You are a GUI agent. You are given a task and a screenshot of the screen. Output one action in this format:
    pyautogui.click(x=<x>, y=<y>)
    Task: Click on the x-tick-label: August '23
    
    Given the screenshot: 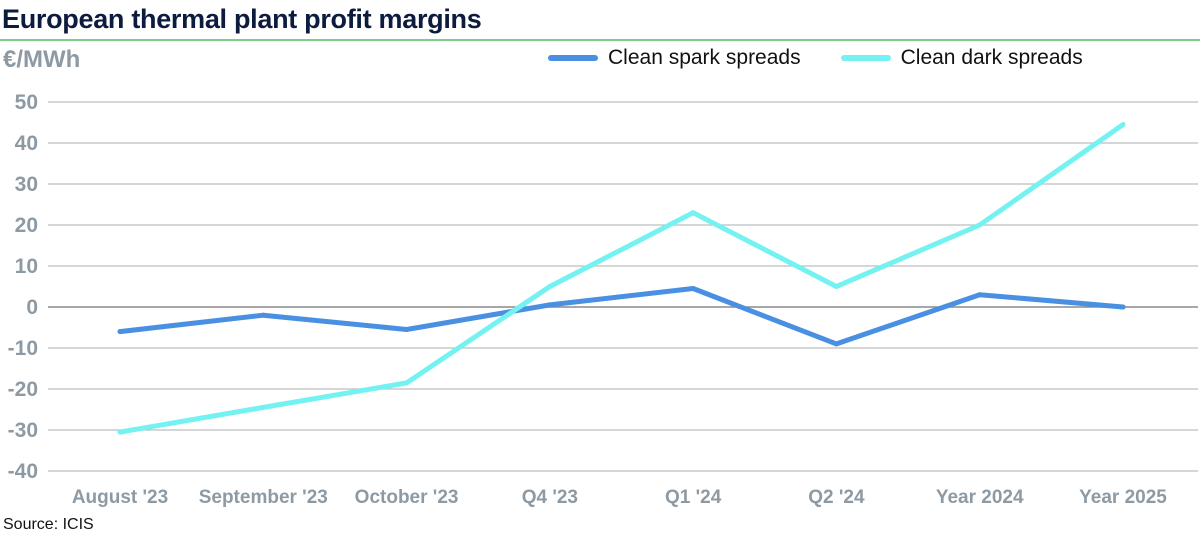 What is the action you would take?
    pyautogui.click(x=120, y=497)
    